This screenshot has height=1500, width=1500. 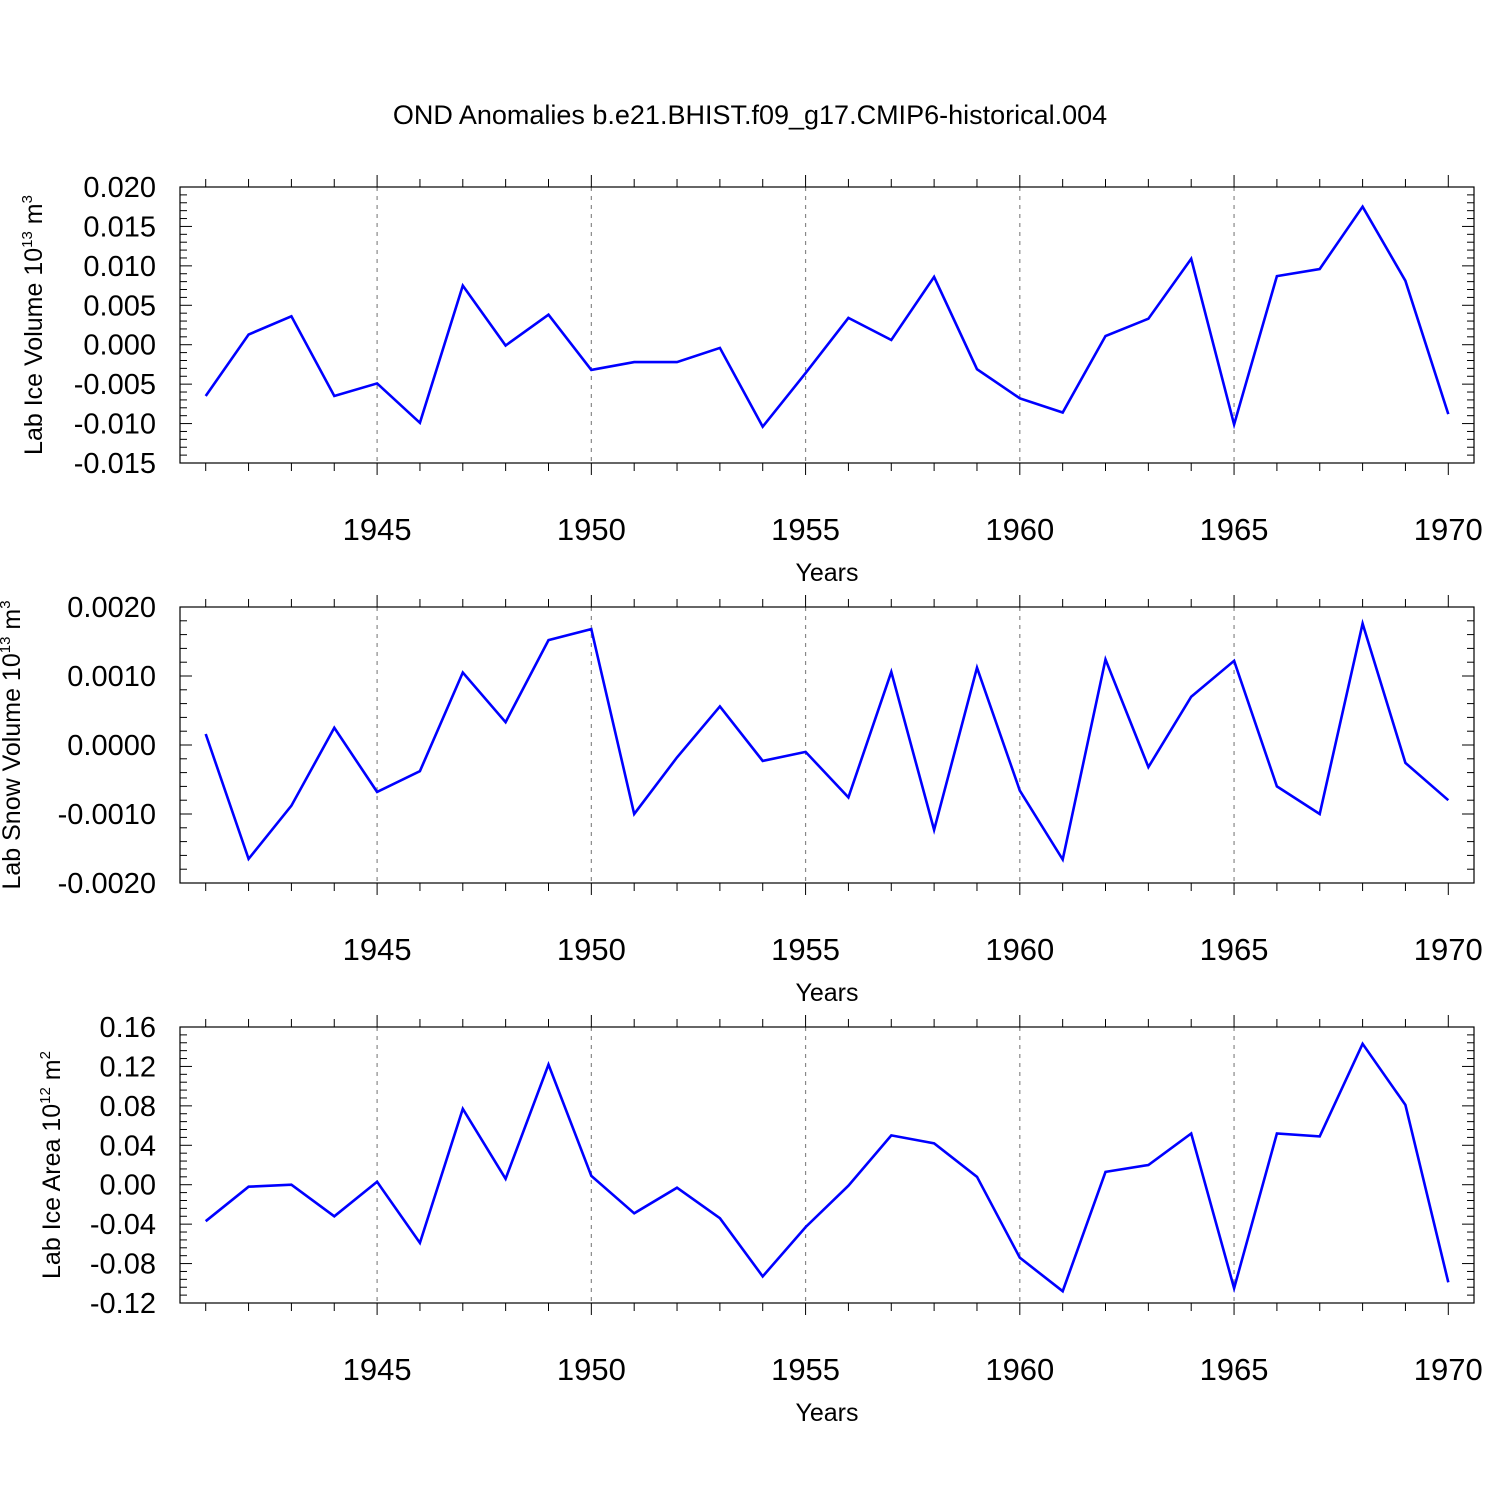 I want to click on y-tick-label: 0.0010, so click(x=111, y=677).